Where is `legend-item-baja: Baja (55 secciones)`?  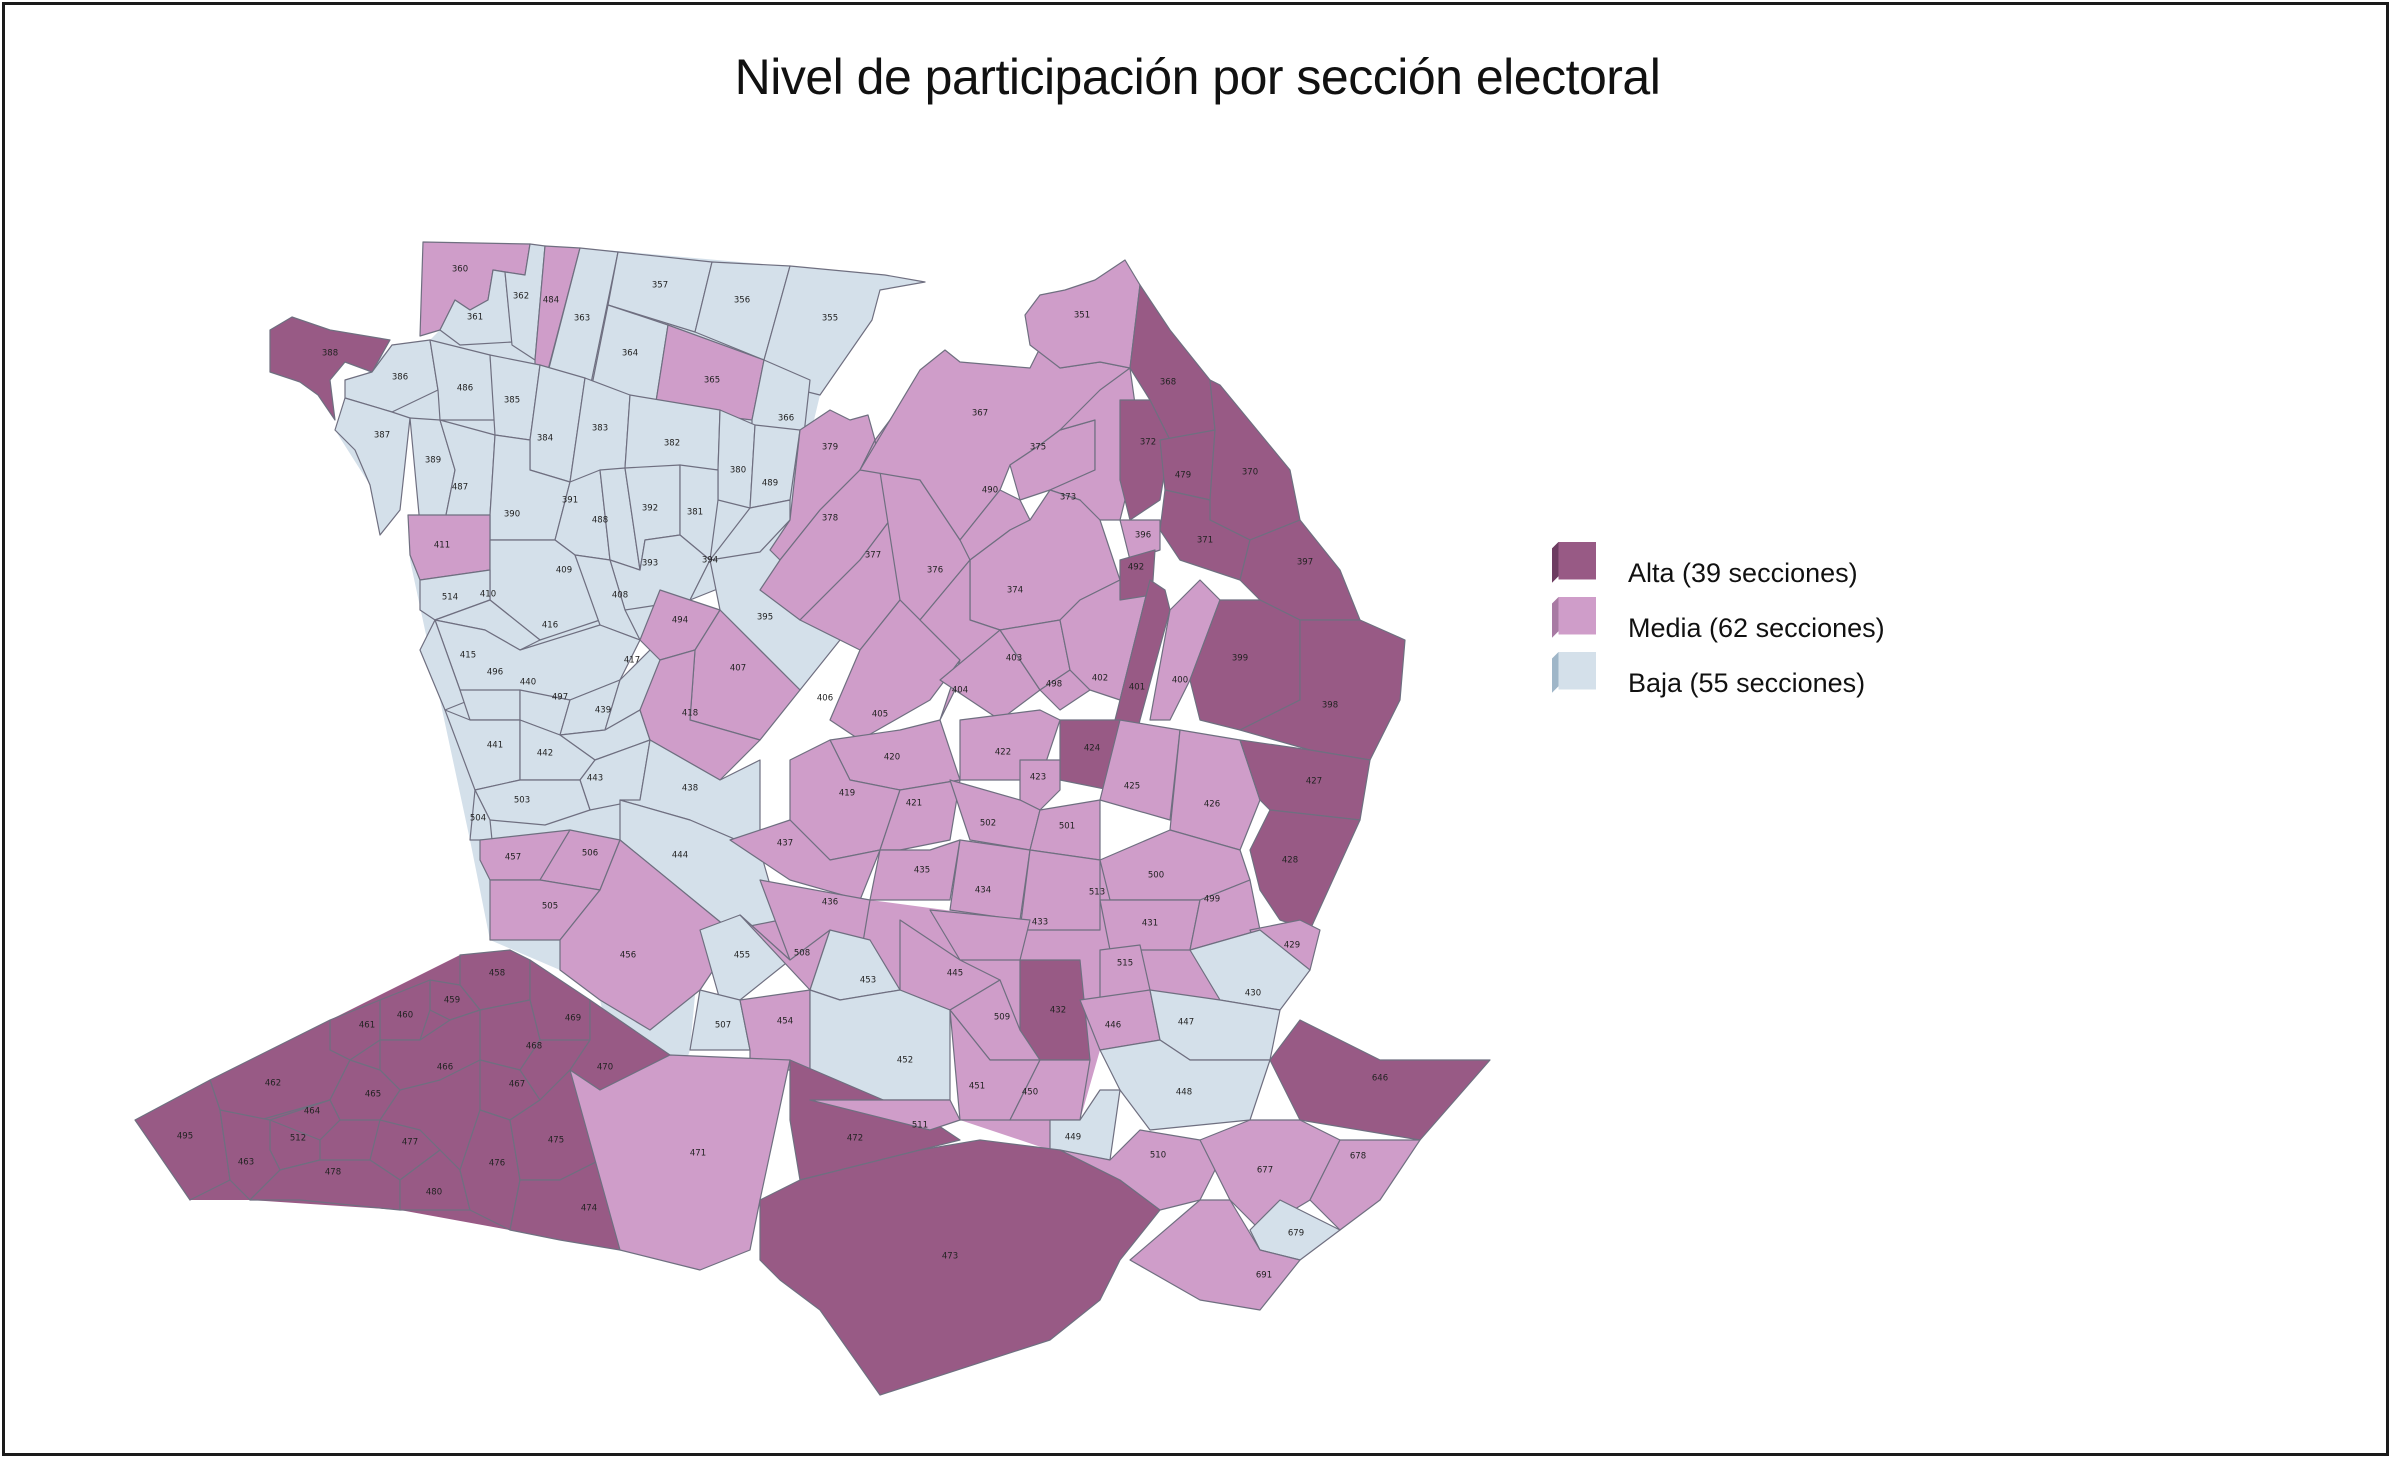
legend-item-baja: Baja (55 secciones) is located at coordinates (1748, 673).